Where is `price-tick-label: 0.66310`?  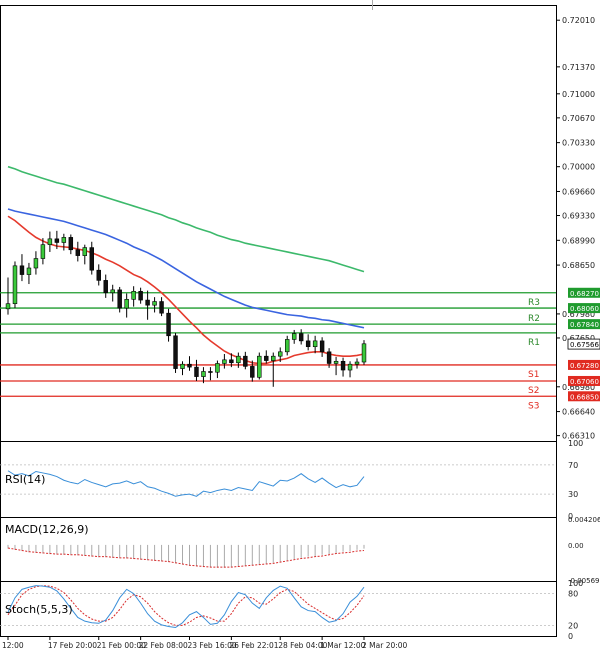 price-tick-label: 0.66310 is located at coordinates (578, 436).